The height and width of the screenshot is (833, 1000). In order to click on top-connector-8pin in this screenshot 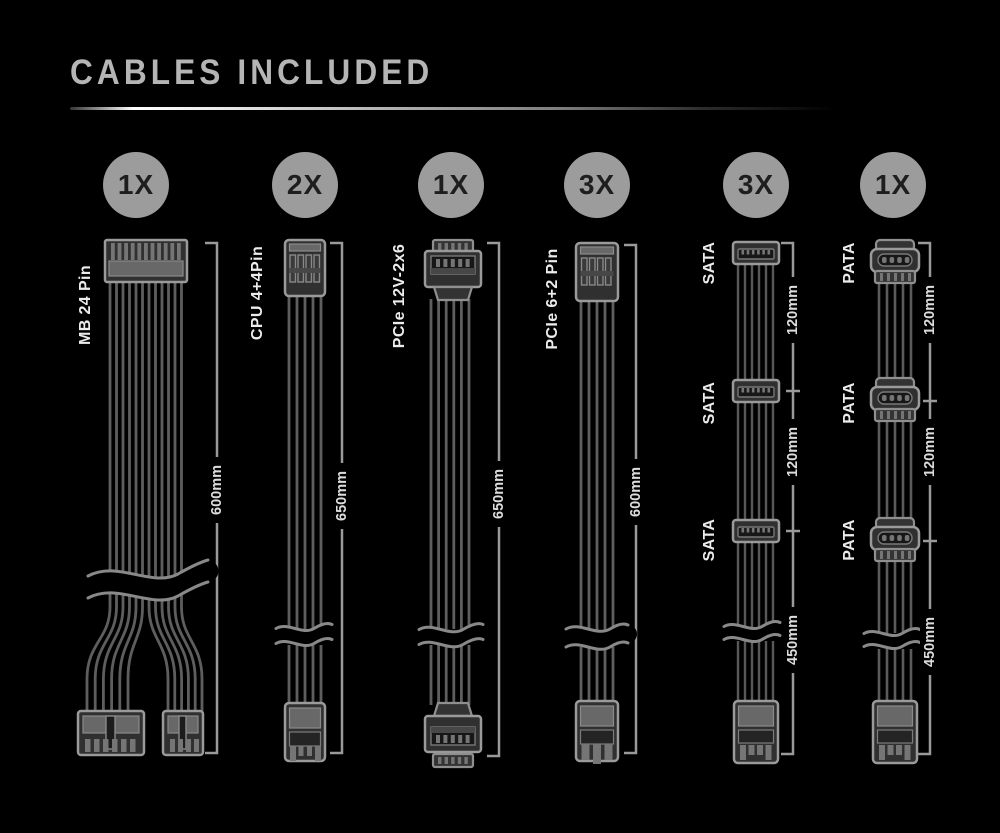, I will do `click(305, 268)`.